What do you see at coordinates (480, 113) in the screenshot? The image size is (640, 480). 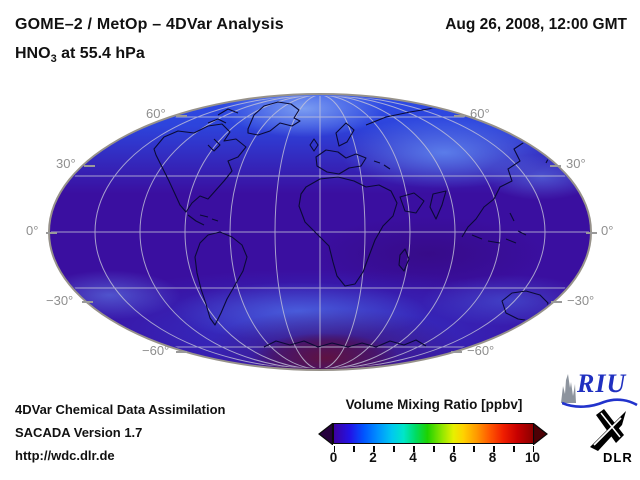 I see `lat-label-right-60: 60°` at bounding box center [480, 113].